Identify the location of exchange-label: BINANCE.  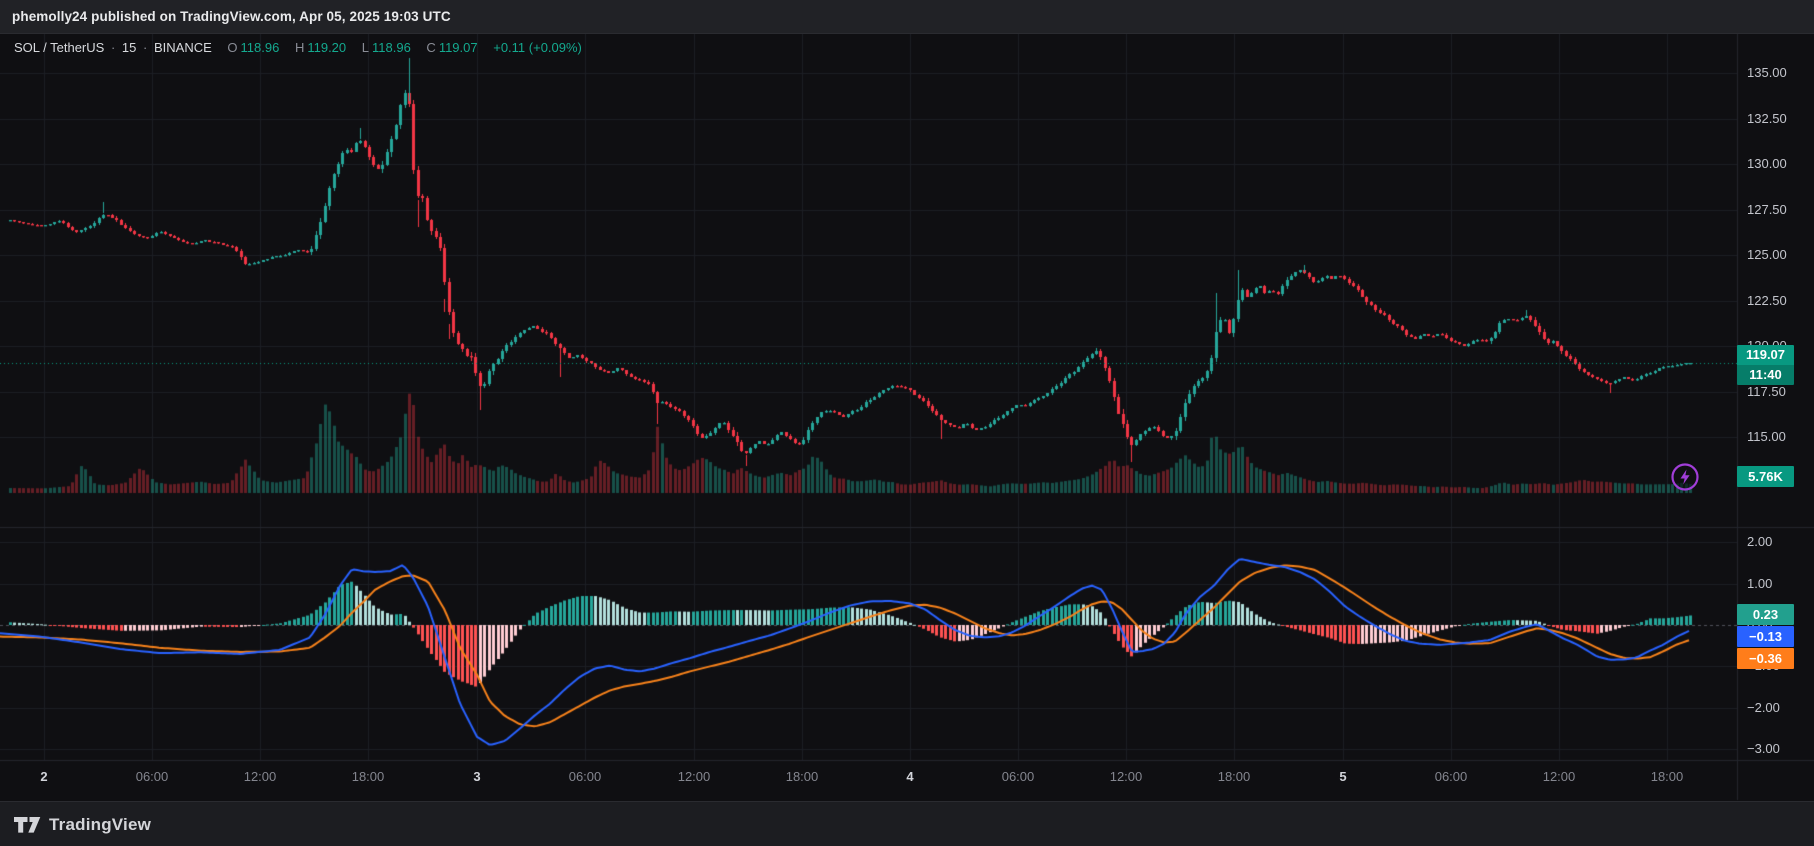
(182, 47).